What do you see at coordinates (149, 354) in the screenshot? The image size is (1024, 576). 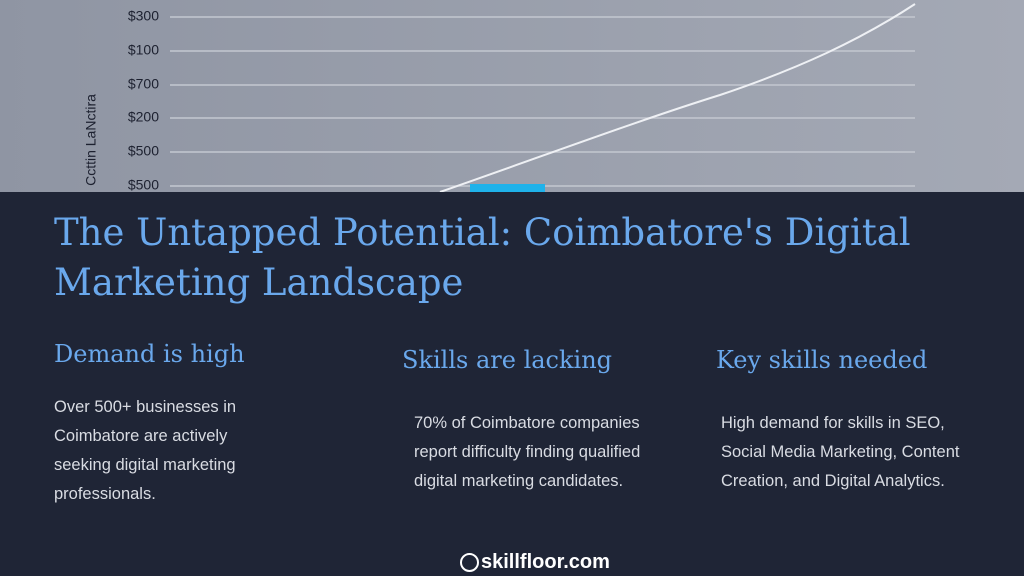 I see `column-heading: Demand is high` at bounding box center [149, 354].